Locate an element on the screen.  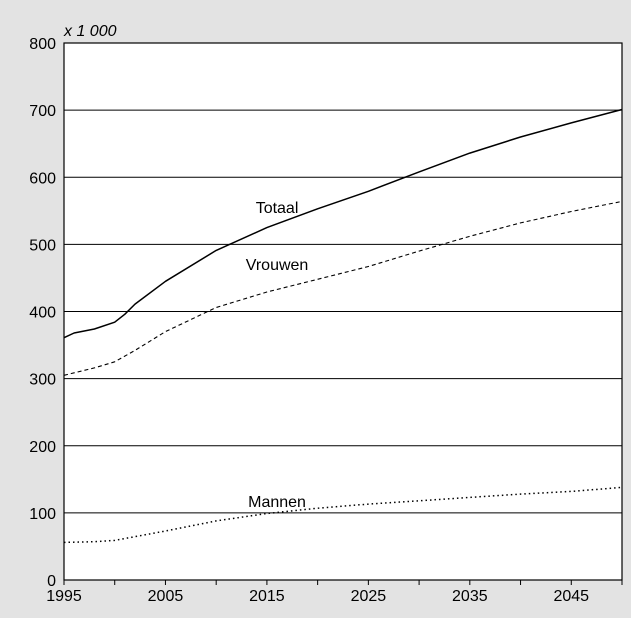
y-tick-label: 300 is located at coordinates (42, 380).